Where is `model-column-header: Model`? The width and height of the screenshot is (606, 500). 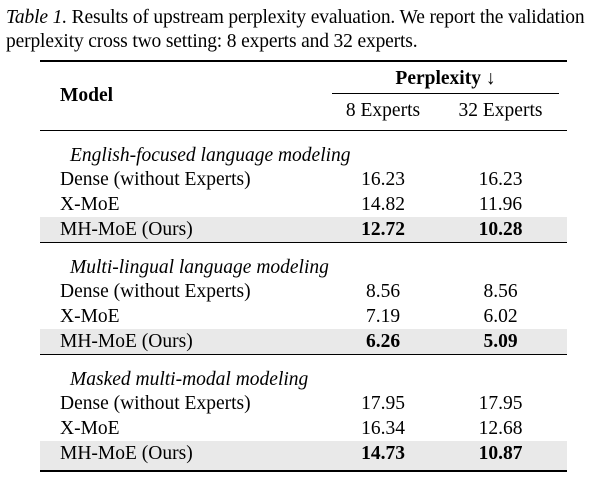 model-column-header: Model is located at coordinates (87, 95).